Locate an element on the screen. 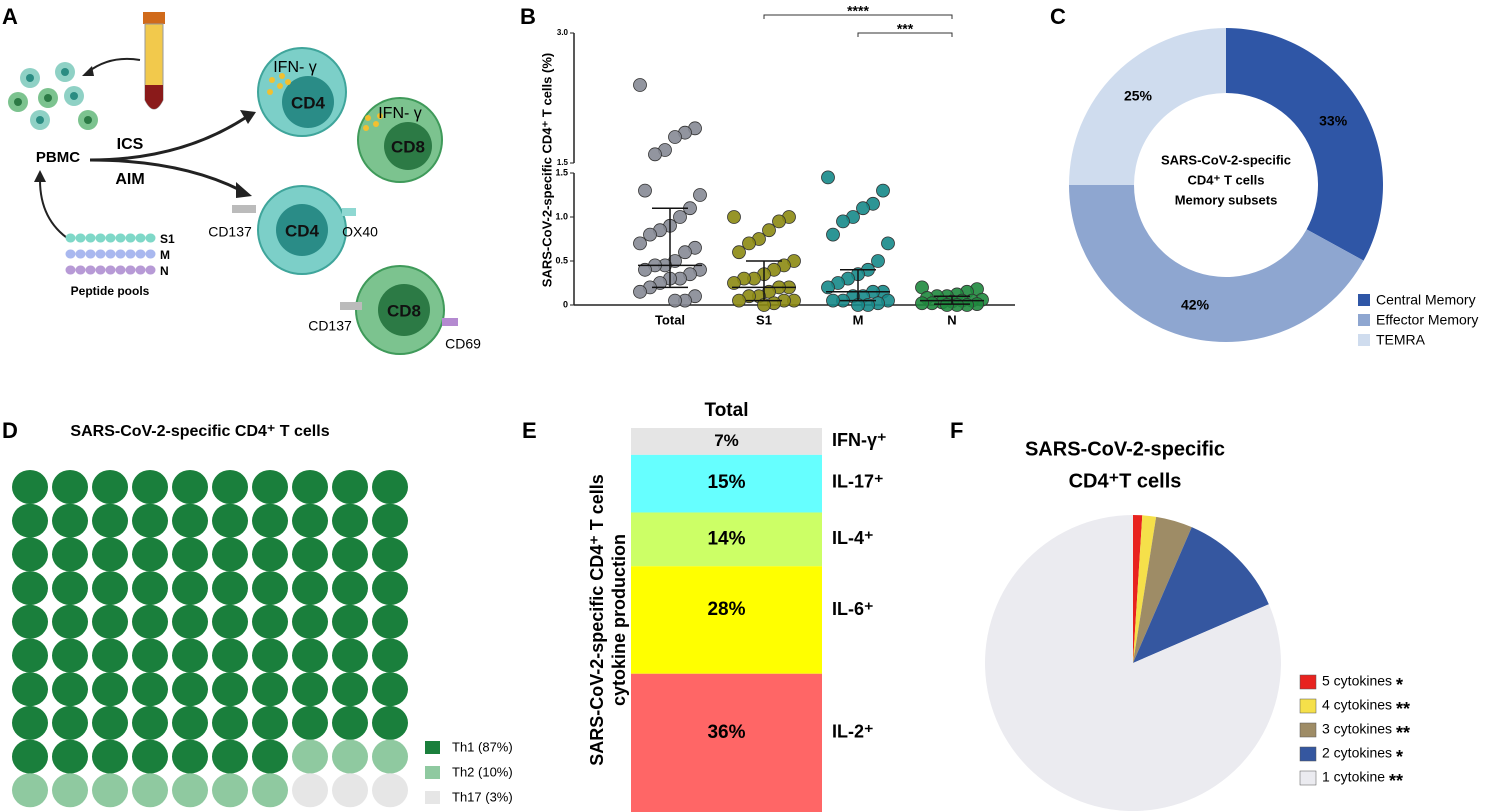 This screenshot has height=812, width=1501. tube-cap is located at coordinates (154, 18).